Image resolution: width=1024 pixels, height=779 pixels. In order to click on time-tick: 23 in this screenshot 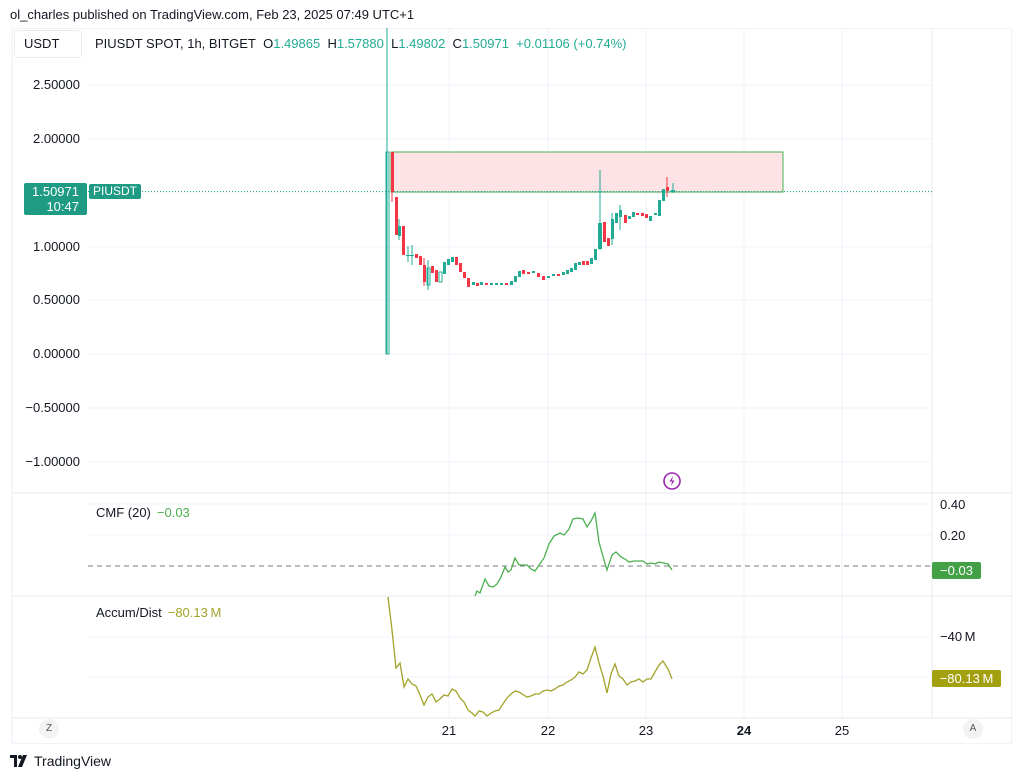, I will do `click(646, 730)`.